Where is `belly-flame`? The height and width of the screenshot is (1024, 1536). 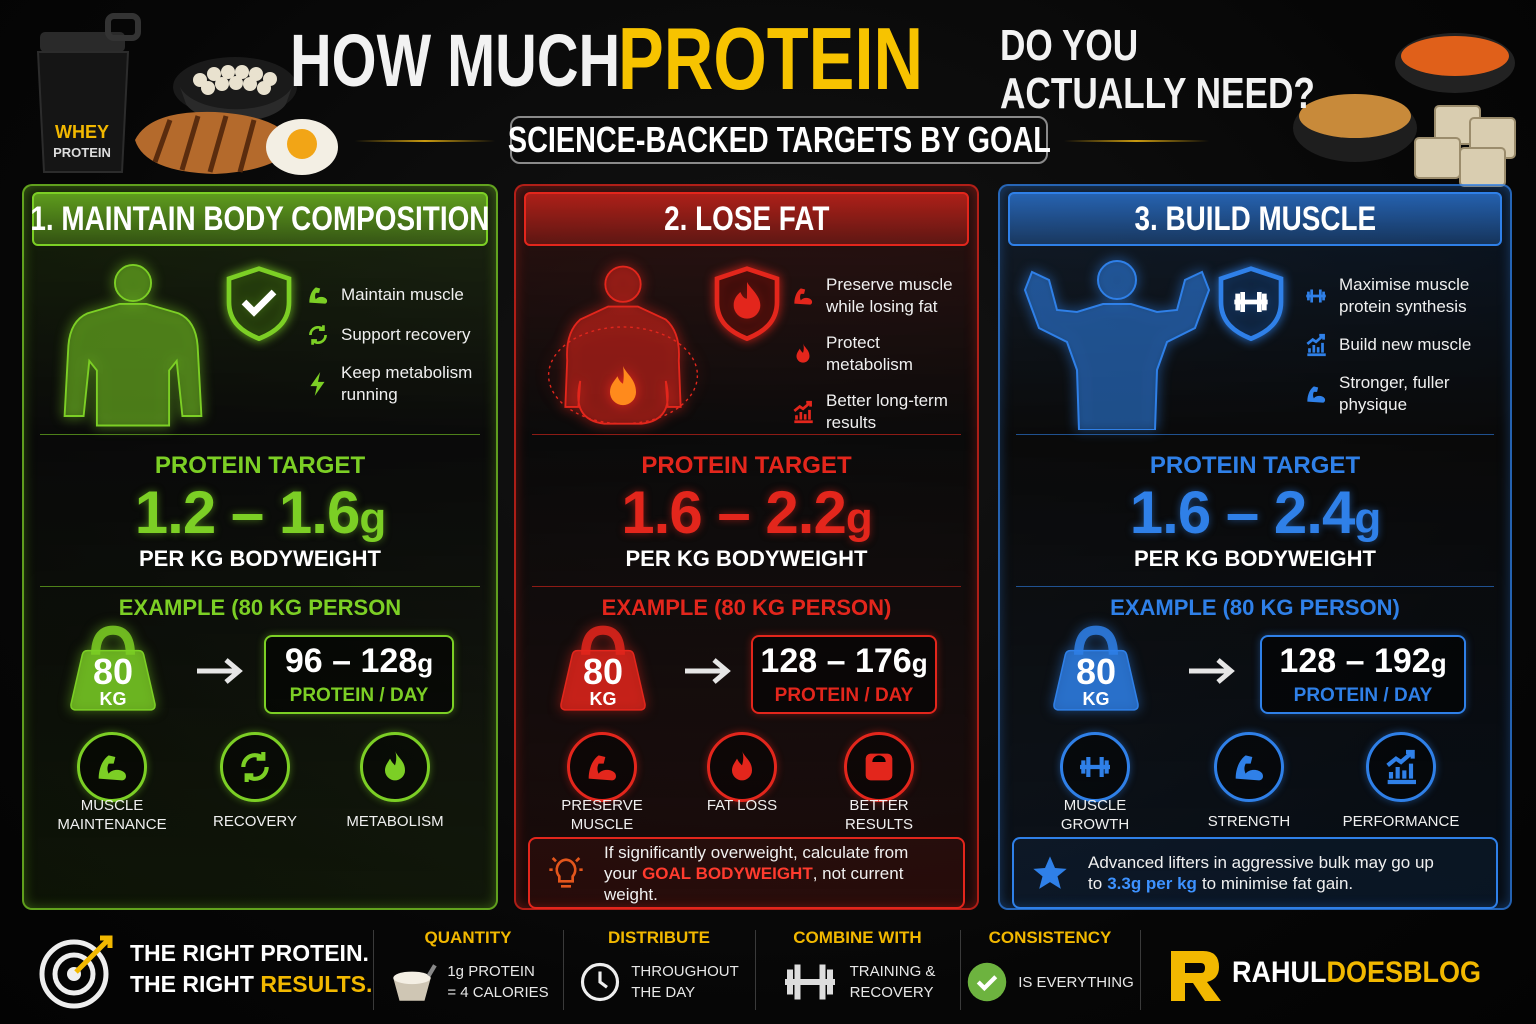 belly-flame is located at coordinates (623, 386).